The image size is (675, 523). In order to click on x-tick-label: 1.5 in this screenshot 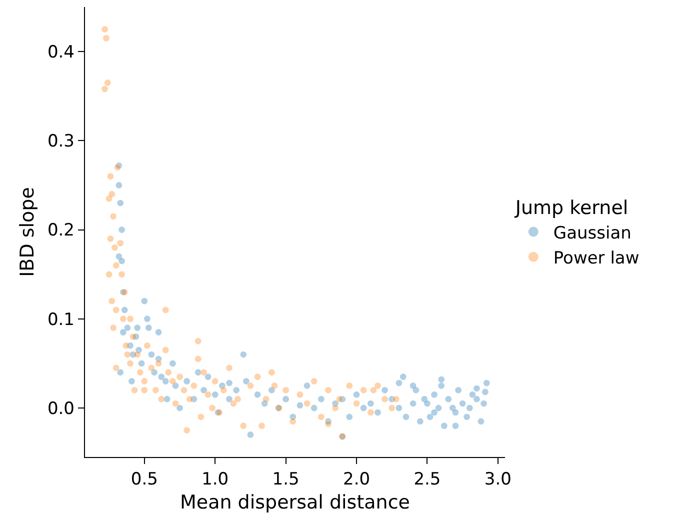, I will do `click(286, 480)`.